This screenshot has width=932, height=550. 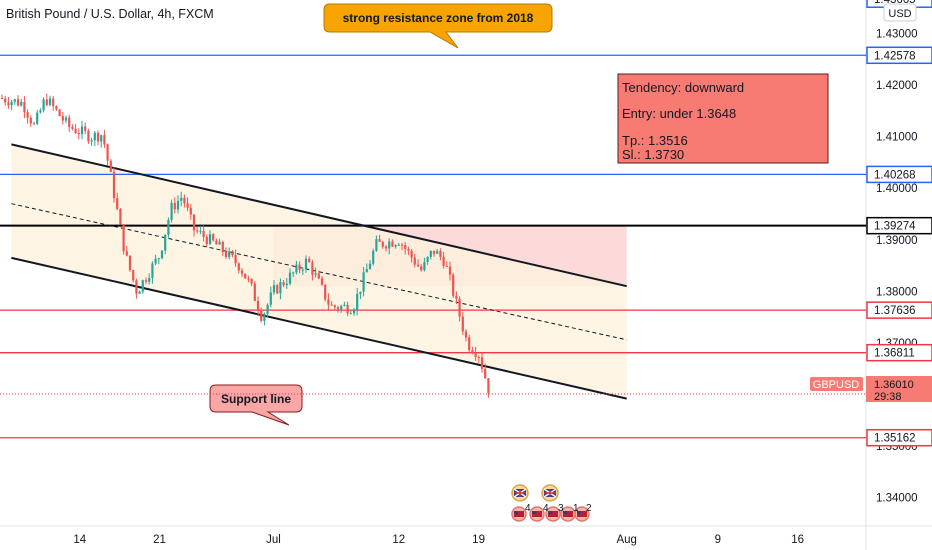 What do you see at coordinates (897, 292) in the screenshot?
I see `y-tick-label: 1.38000` at bounding box center [897, 292].